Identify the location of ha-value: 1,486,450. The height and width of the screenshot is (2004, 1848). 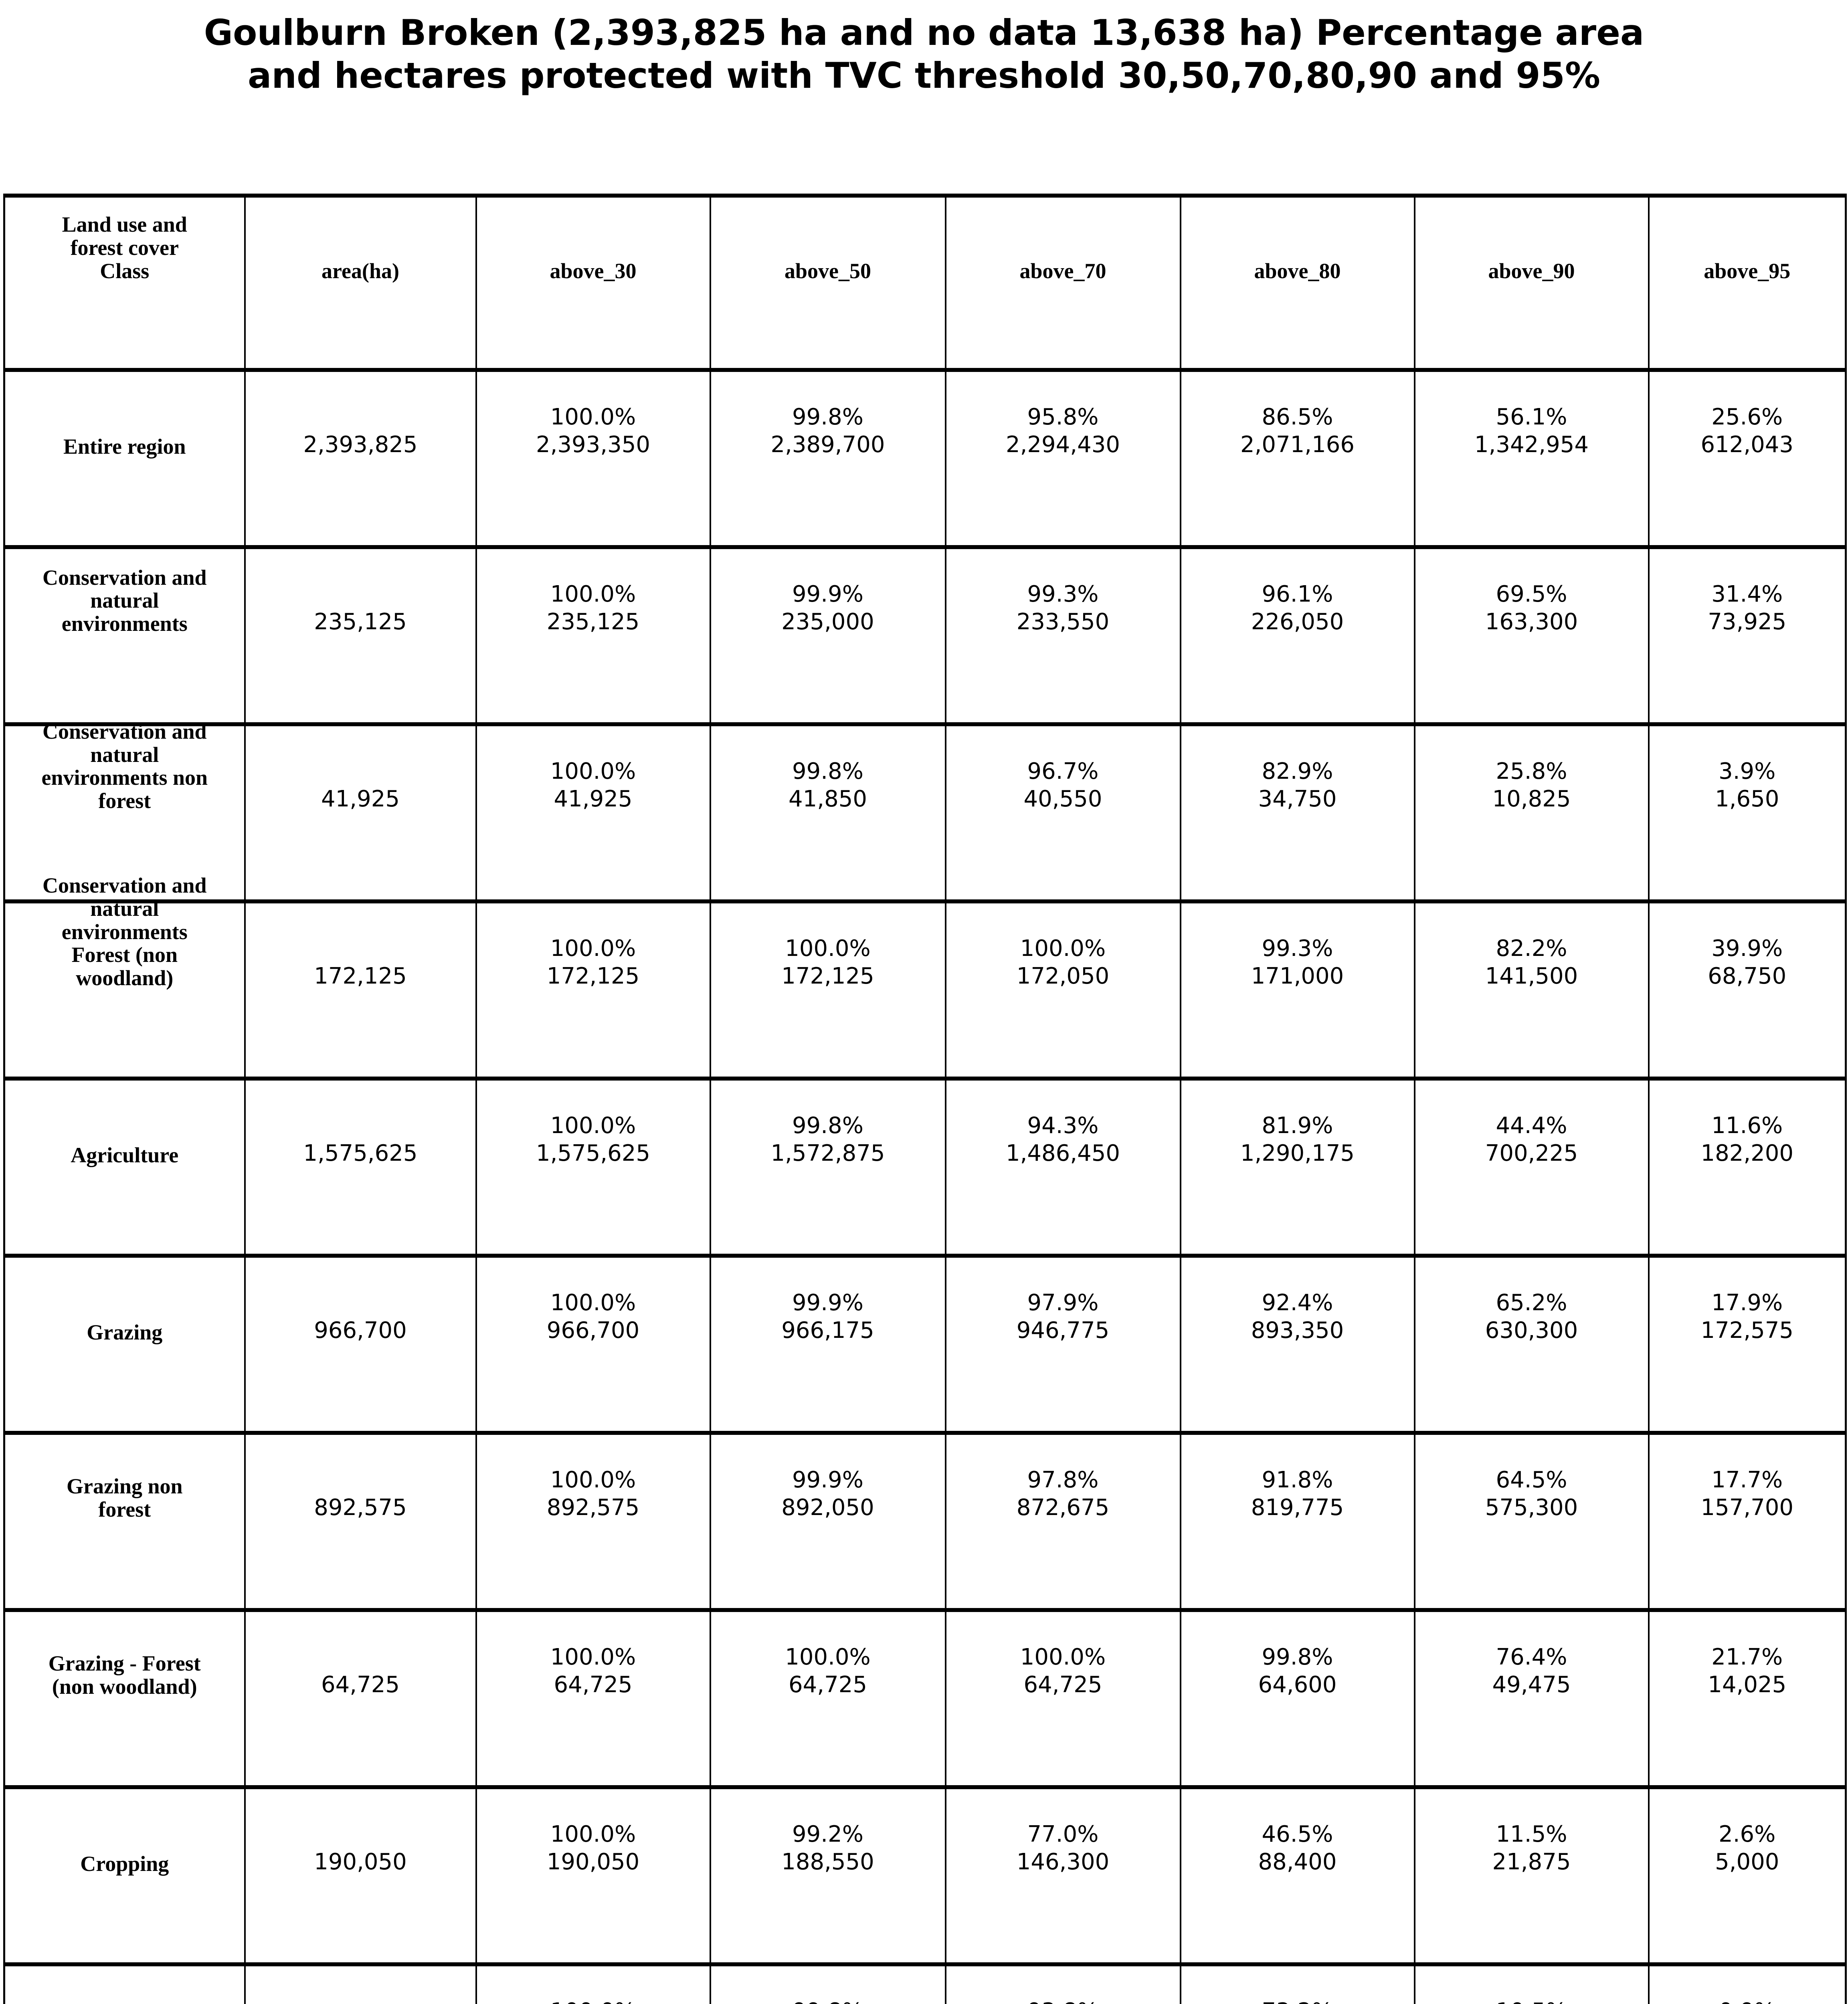
(1062, 1153).